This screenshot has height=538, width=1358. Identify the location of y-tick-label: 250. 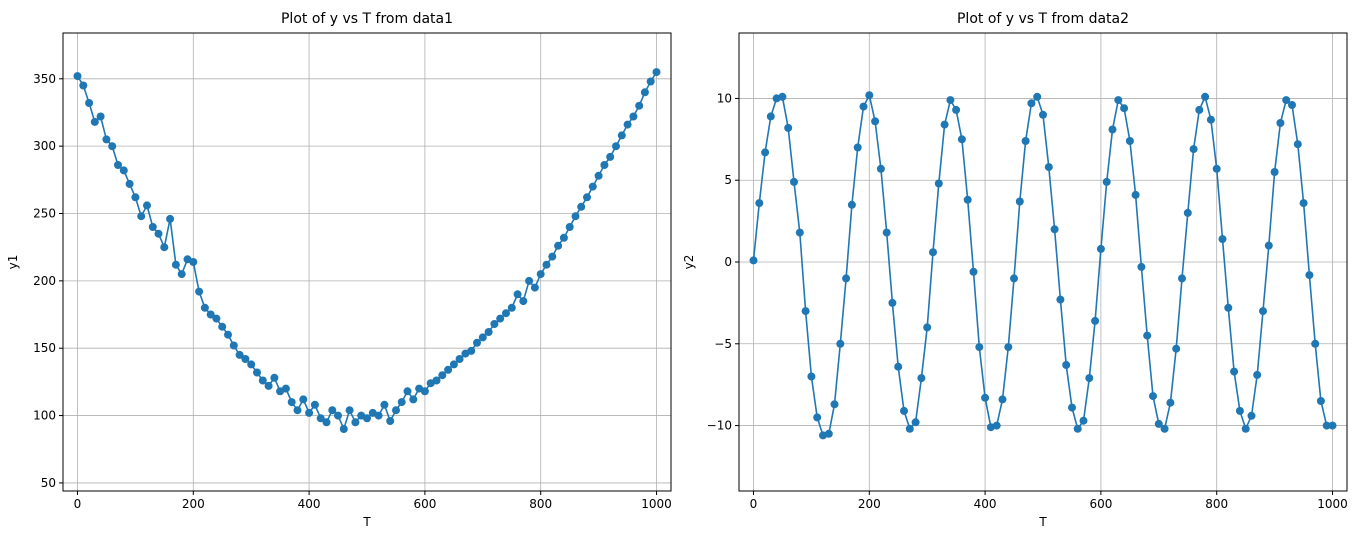
(44, 214).